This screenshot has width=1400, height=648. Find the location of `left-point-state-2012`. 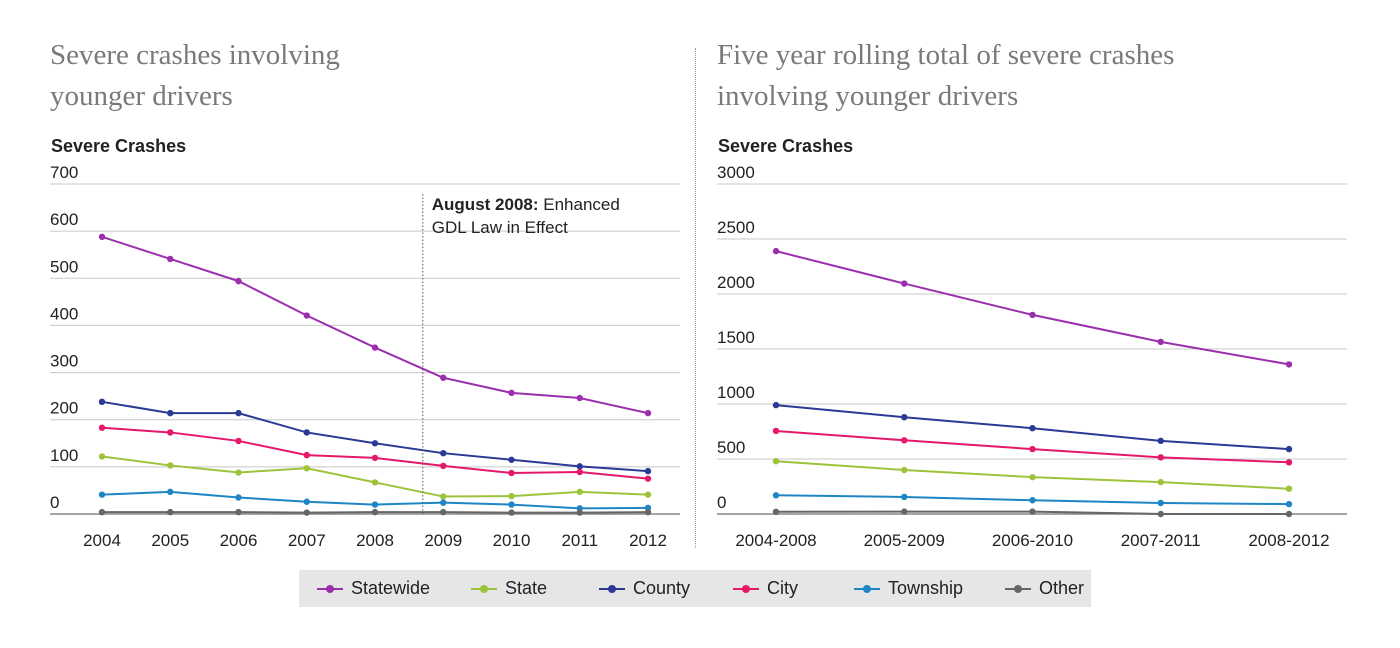

left-point-state-2012 is located at coordinates (648, 494).